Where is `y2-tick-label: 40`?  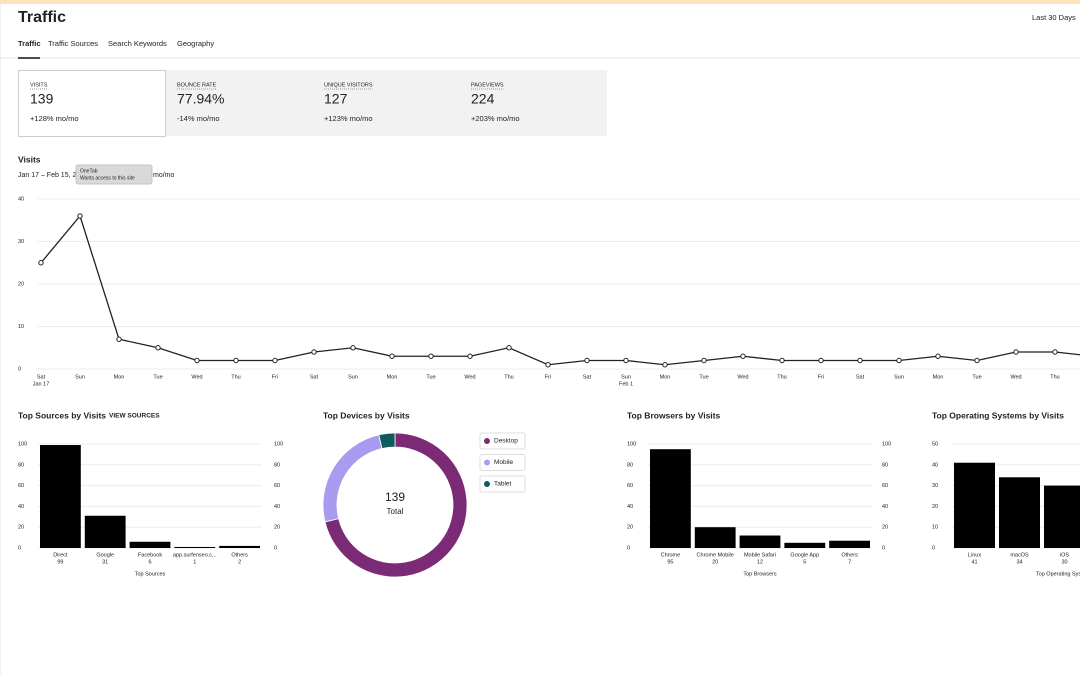
y2-tick-label: 40 is located at coordinates (277, 507).